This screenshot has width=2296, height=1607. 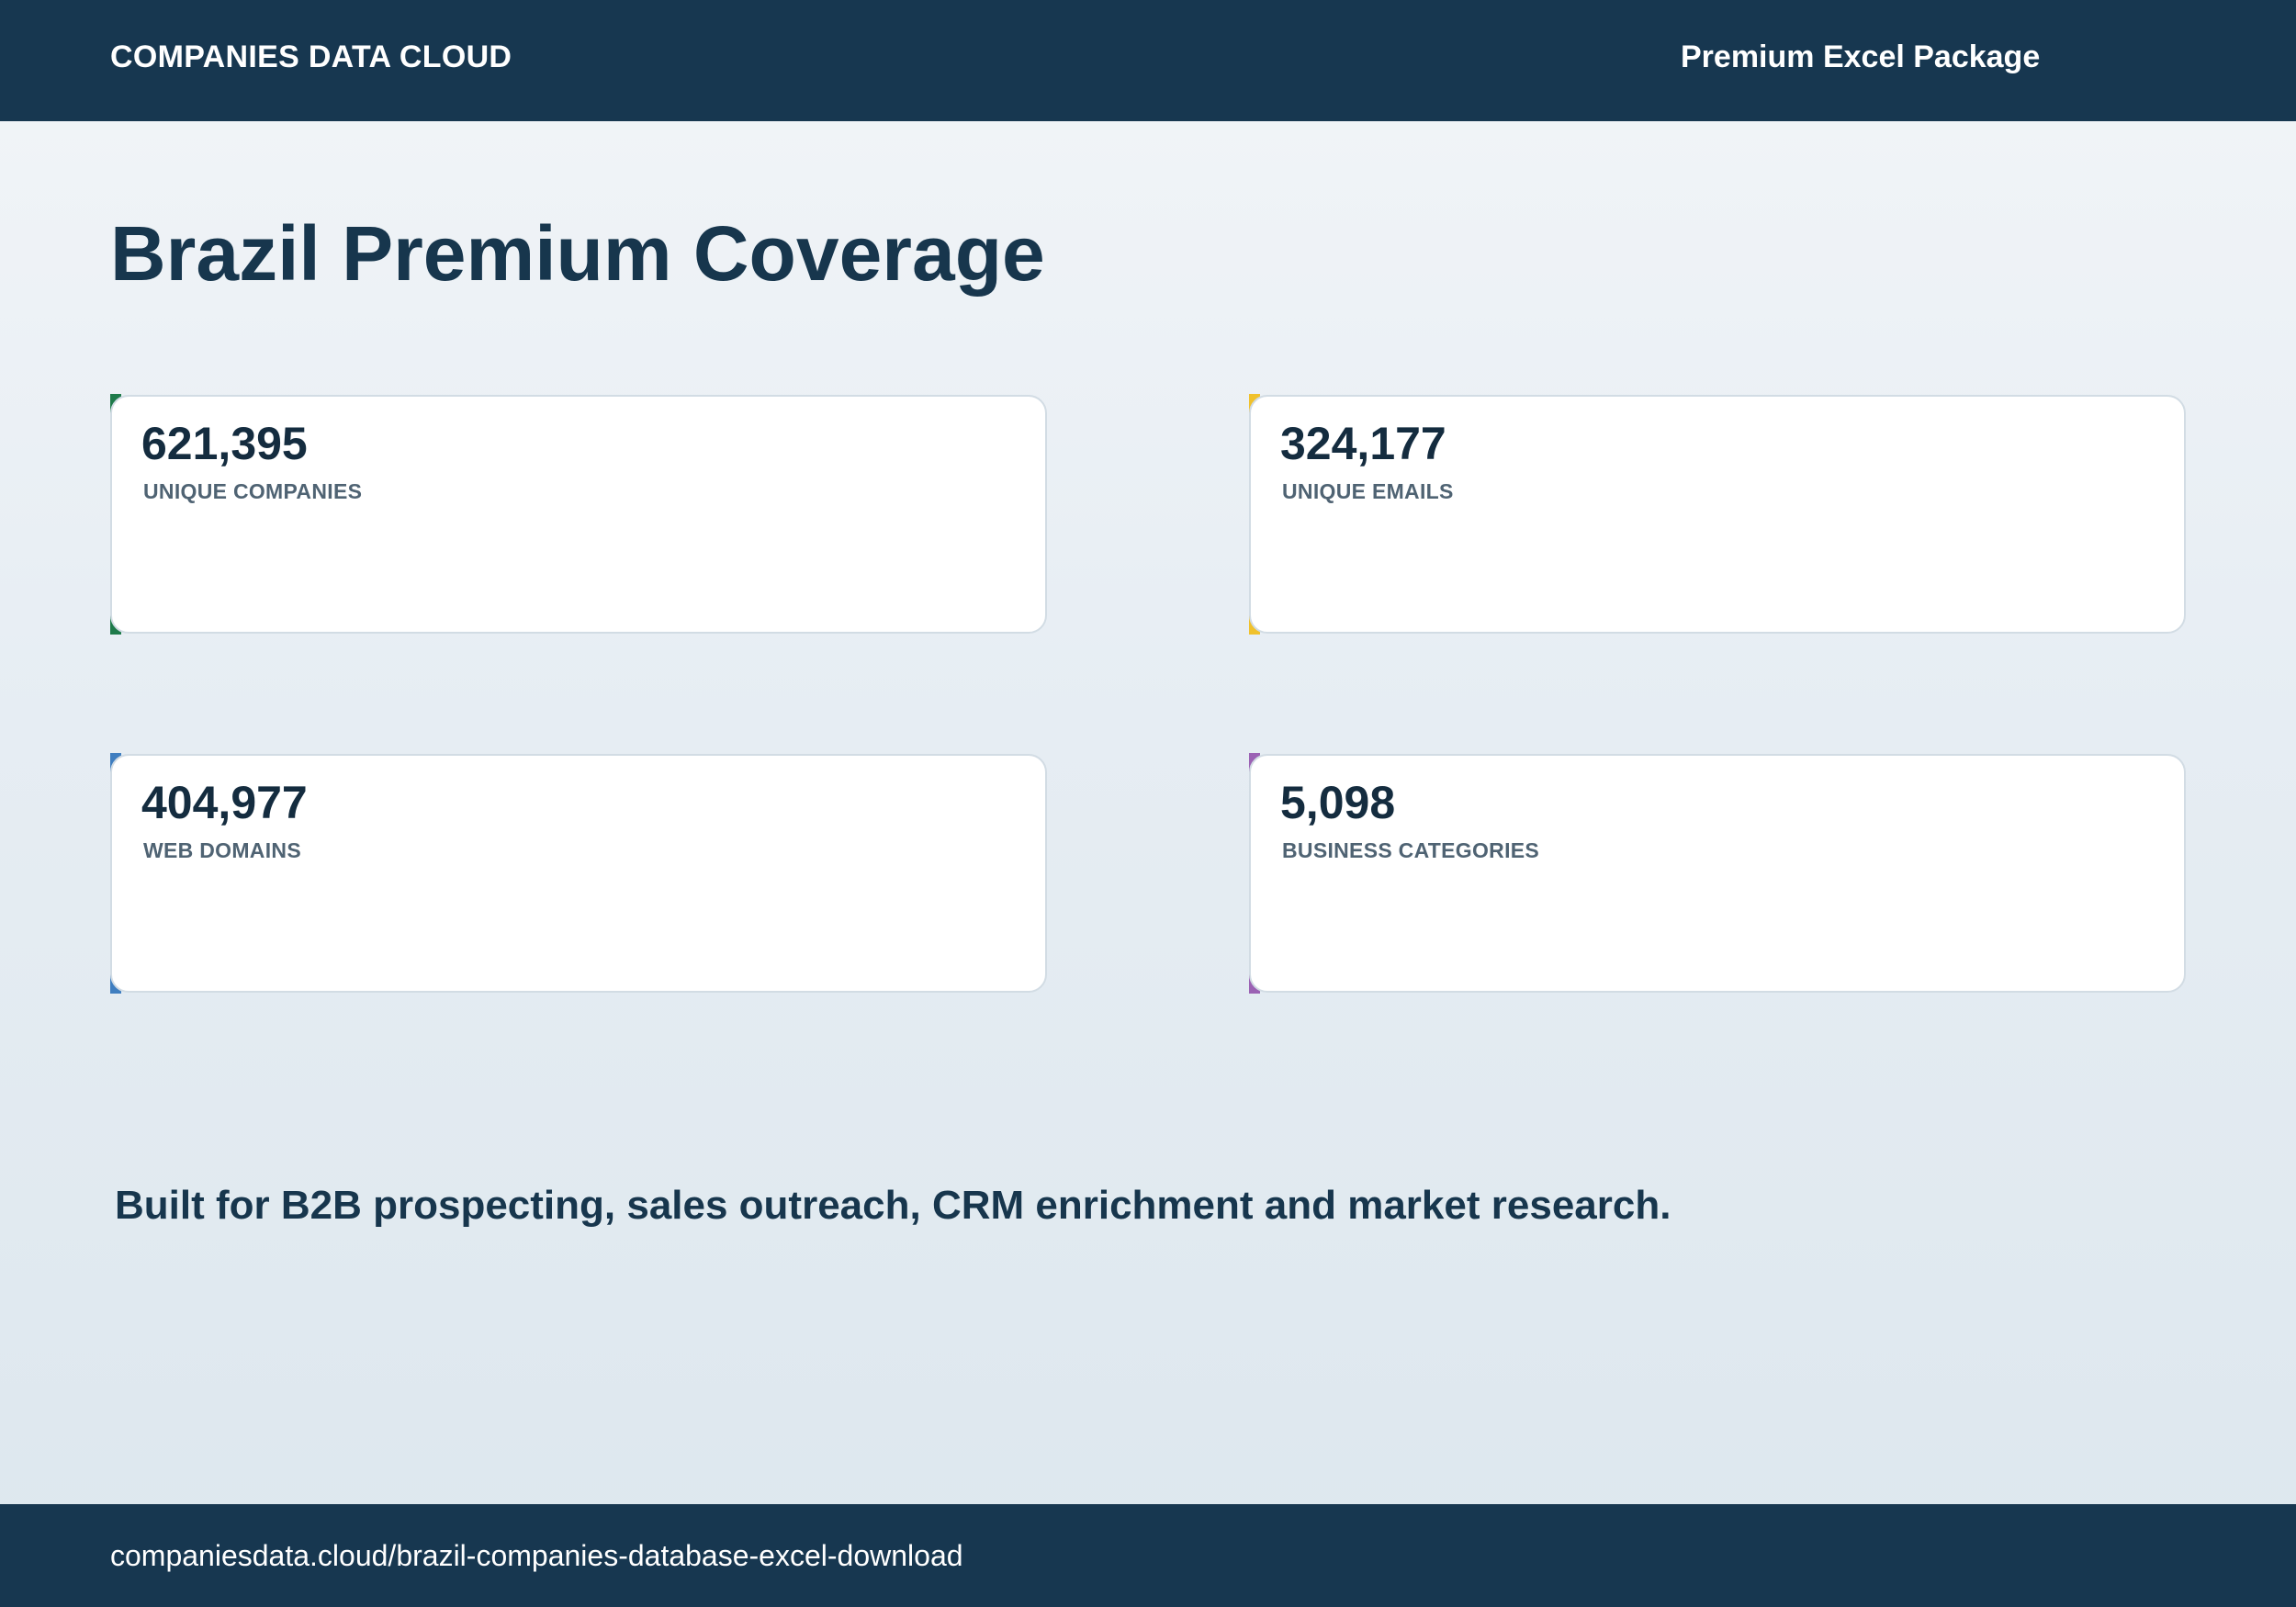 What do you see at coordinates (1368, 491) in the screenshot?
I see `stat-label: UNIQUE EMAILS` at bounding box center [1368, 491].